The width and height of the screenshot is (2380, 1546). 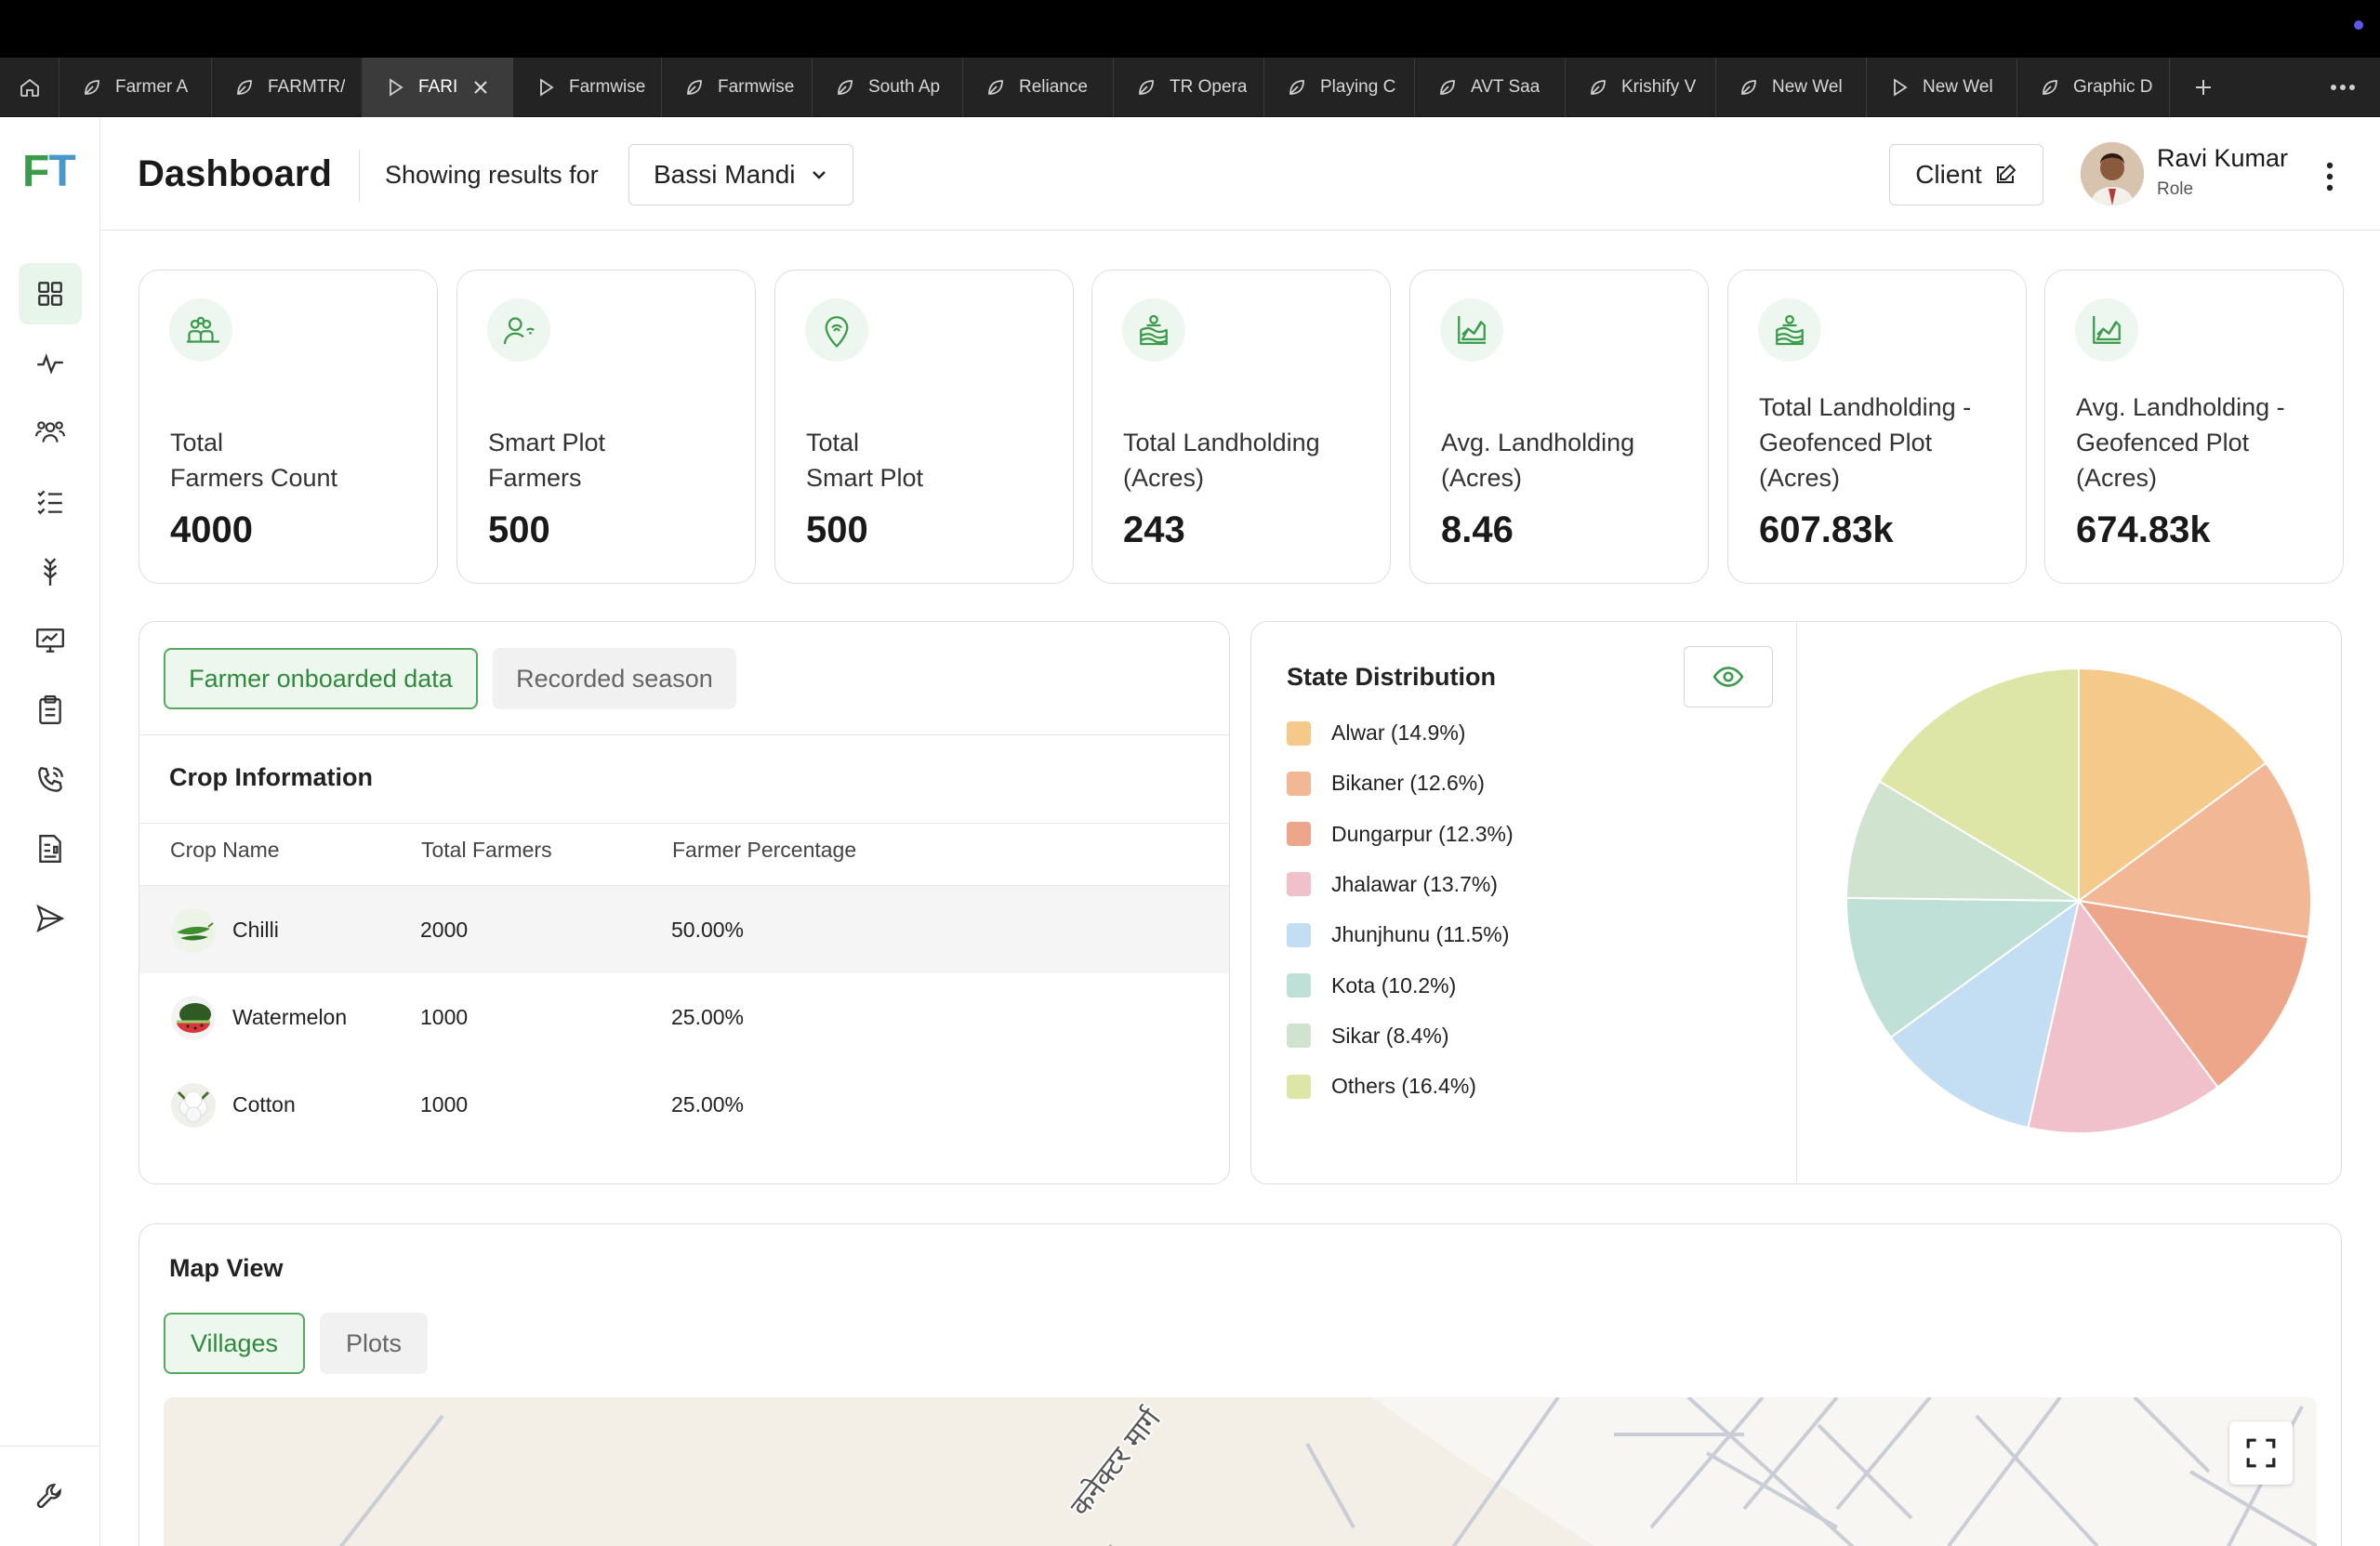 I want to click on pie-slice-others, so click(x=1979, y=785).